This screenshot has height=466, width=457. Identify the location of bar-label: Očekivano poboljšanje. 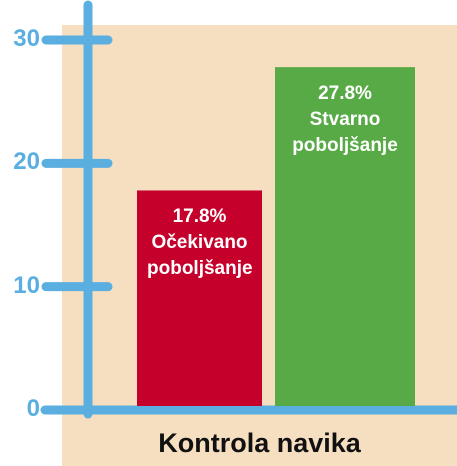
(200, 256).